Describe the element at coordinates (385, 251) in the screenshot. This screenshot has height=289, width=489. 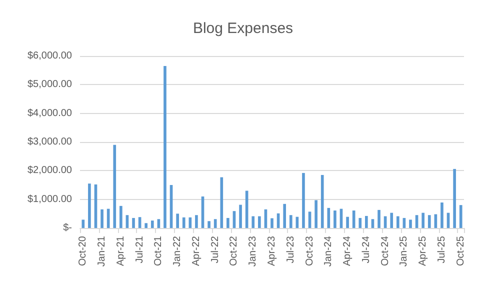
I see `x-tick-label: Oct-24` at that location.